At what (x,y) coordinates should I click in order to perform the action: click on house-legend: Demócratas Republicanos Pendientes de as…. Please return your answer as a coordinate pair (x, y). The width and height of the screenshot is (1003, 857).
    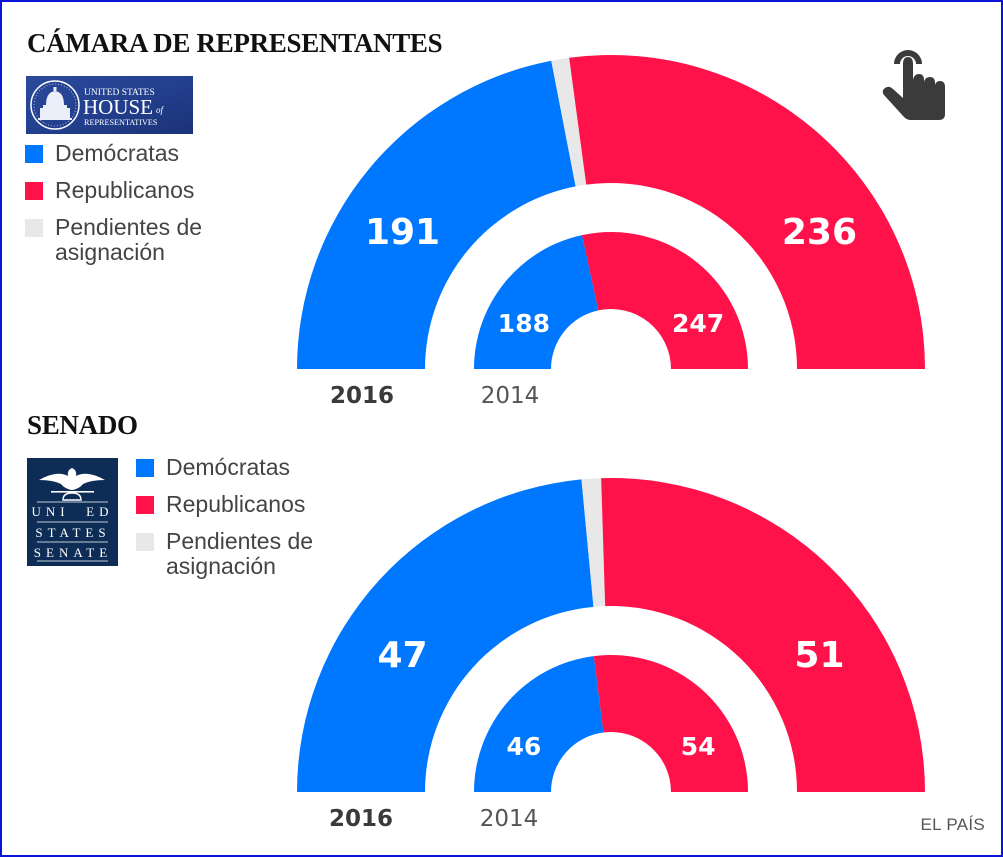
    Looking at the image, I should click on (145, 209).